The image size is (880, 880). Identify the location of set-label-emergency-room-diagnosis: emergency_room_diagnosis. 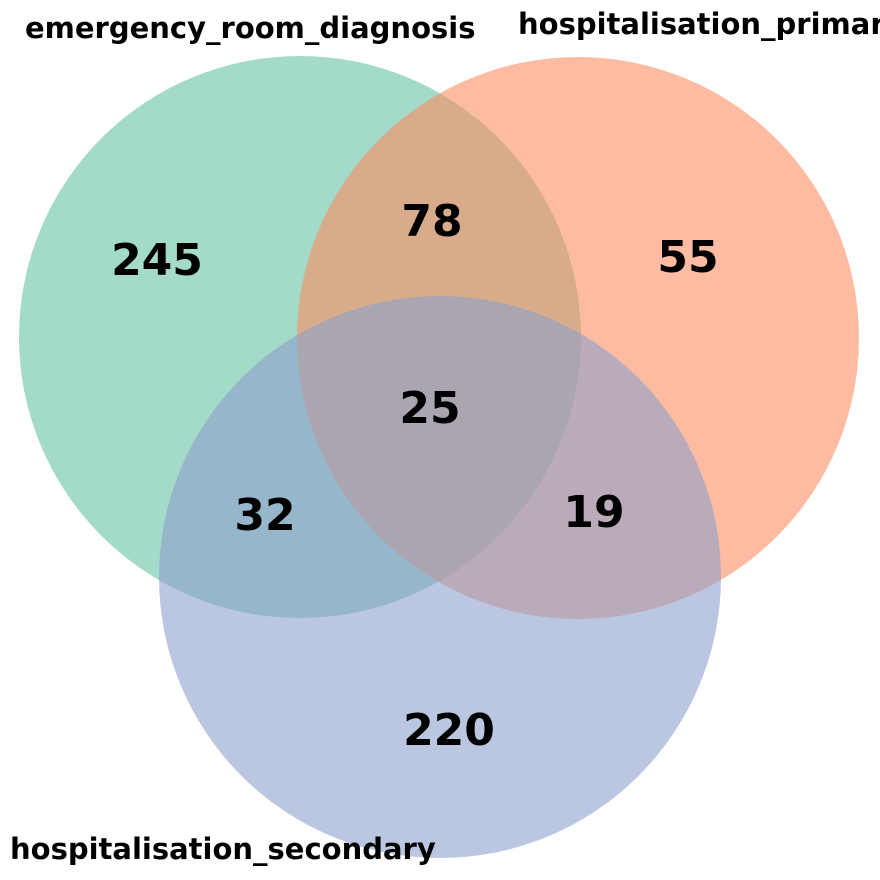
(250, 28).